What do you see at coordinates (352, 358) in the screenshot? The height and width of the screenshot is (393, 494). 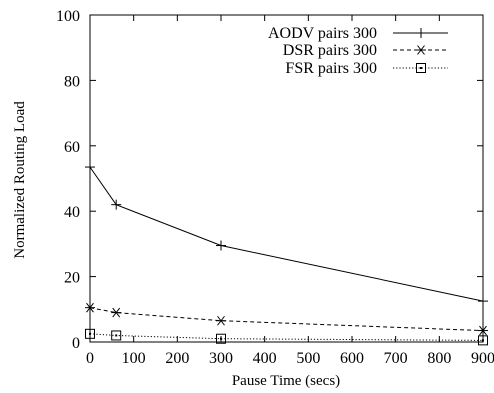 I see `x-tick-label: 600` at bounding box center [352, 358].